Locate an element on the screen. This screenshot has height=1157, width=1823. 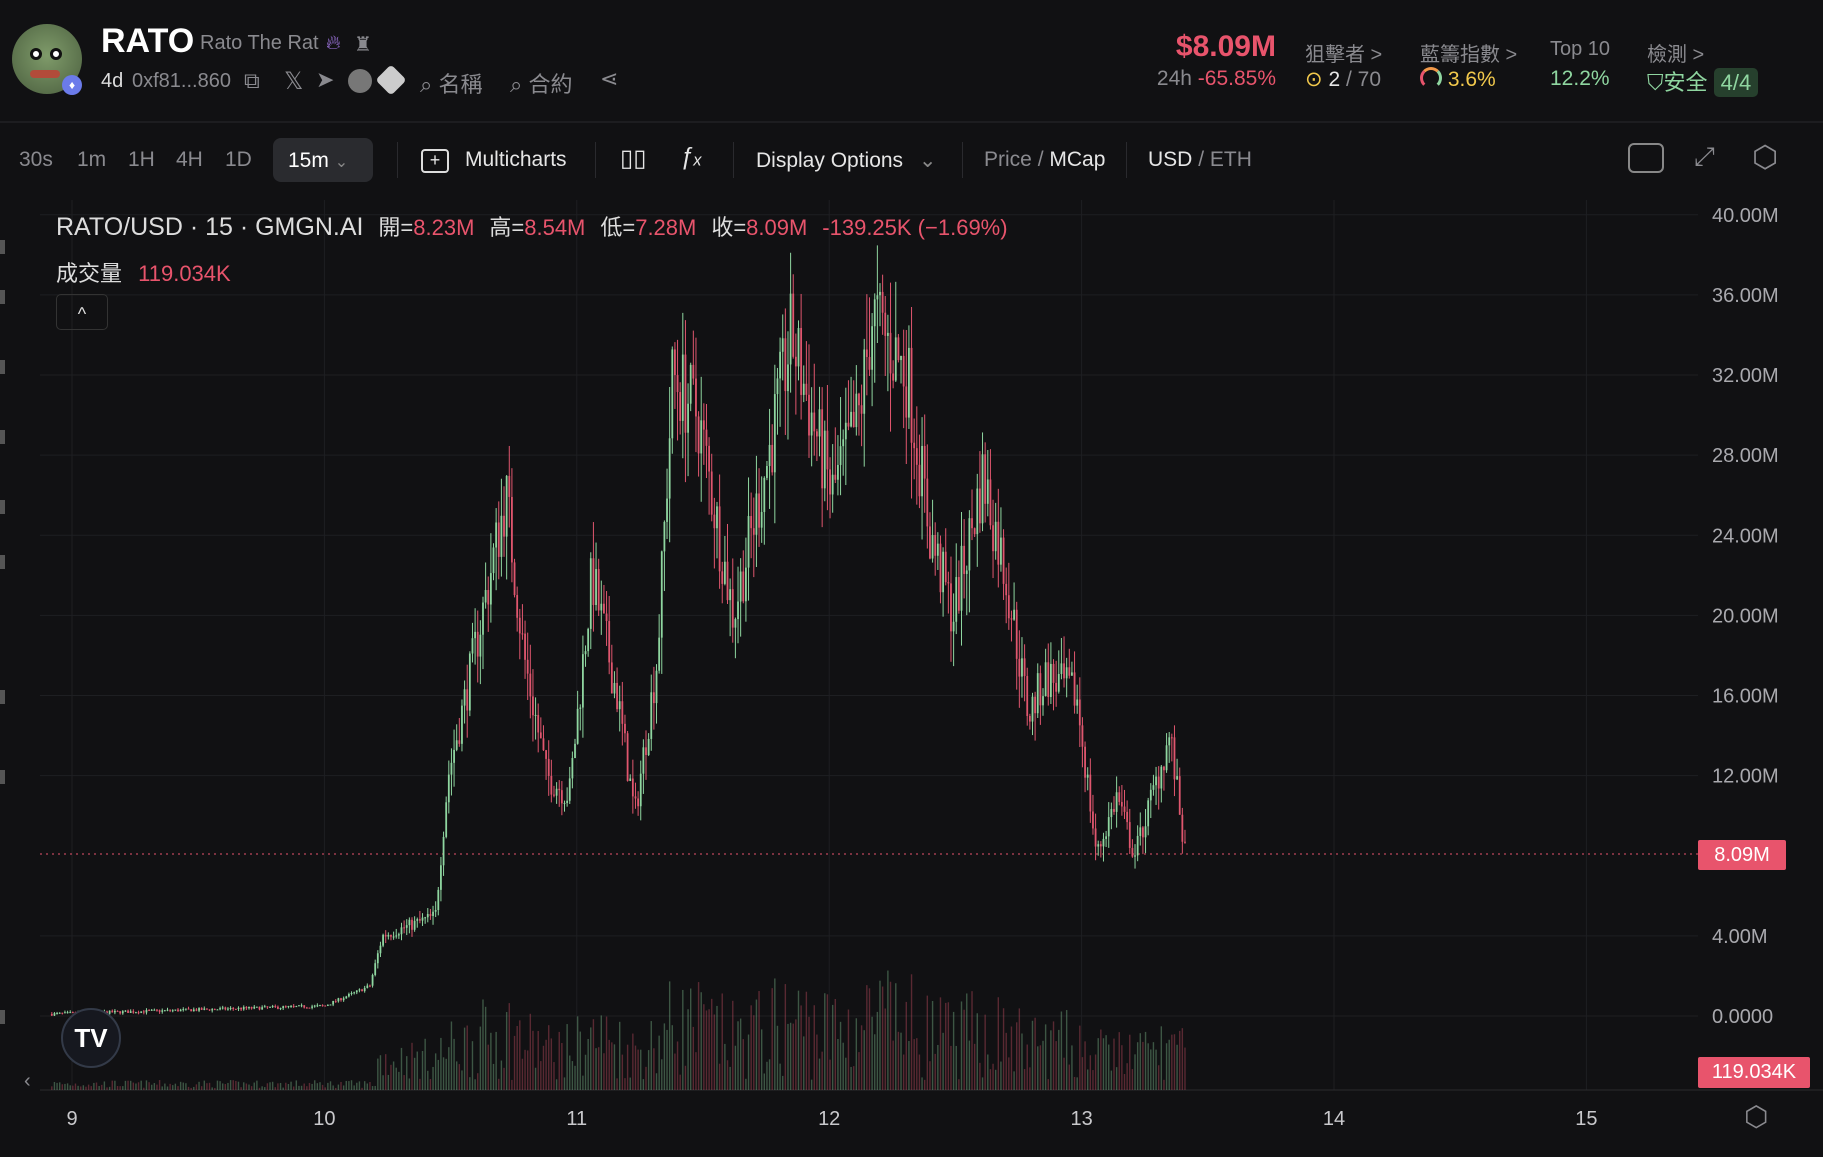
collapse-legend-button: ^ is located at coordinates (82, 312).